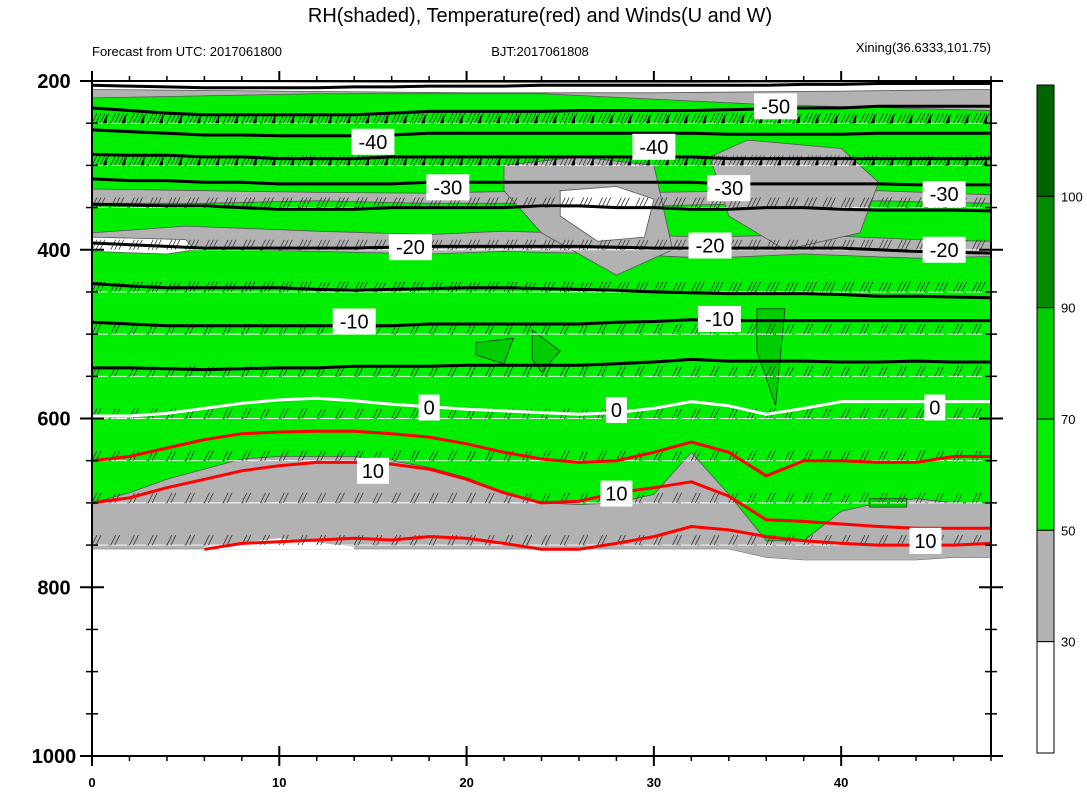  Describe the element at coordinates (53, 588) in the screenshot. I see `y-tick-label: 800` at that location.